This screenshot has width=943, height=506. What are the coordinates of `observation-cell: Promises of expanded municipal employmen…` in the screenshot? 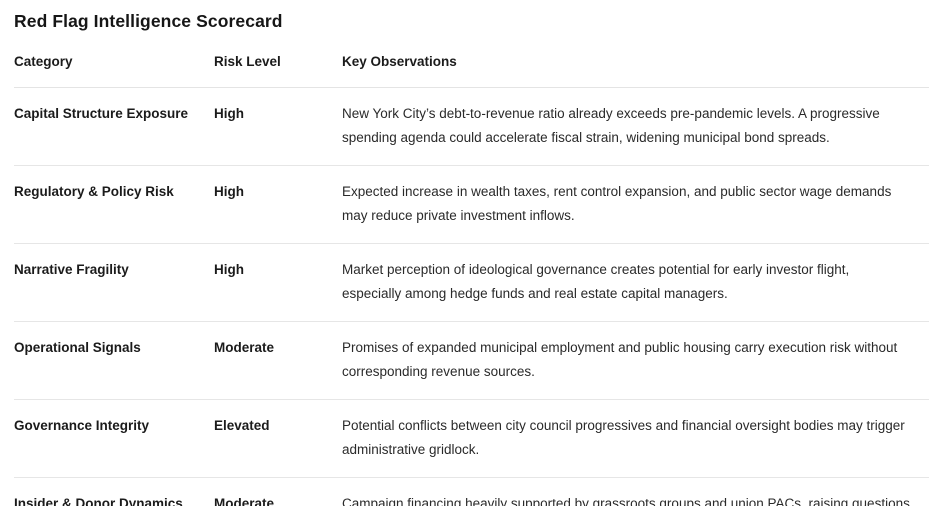 It's located at (620, 359).